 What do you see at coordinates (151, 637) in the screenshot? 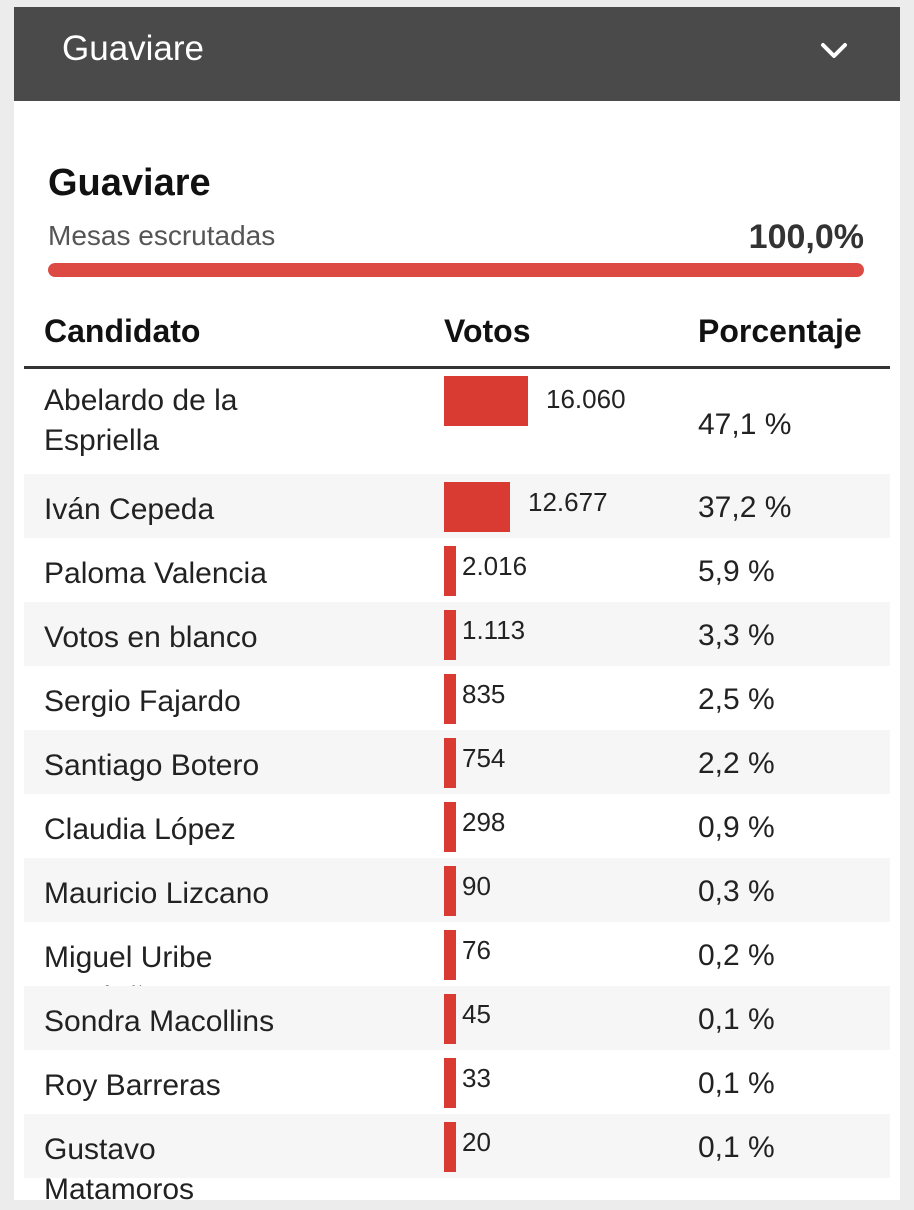
I see `candidate-name: Votos en blanco` at bounding box center [151, 637].